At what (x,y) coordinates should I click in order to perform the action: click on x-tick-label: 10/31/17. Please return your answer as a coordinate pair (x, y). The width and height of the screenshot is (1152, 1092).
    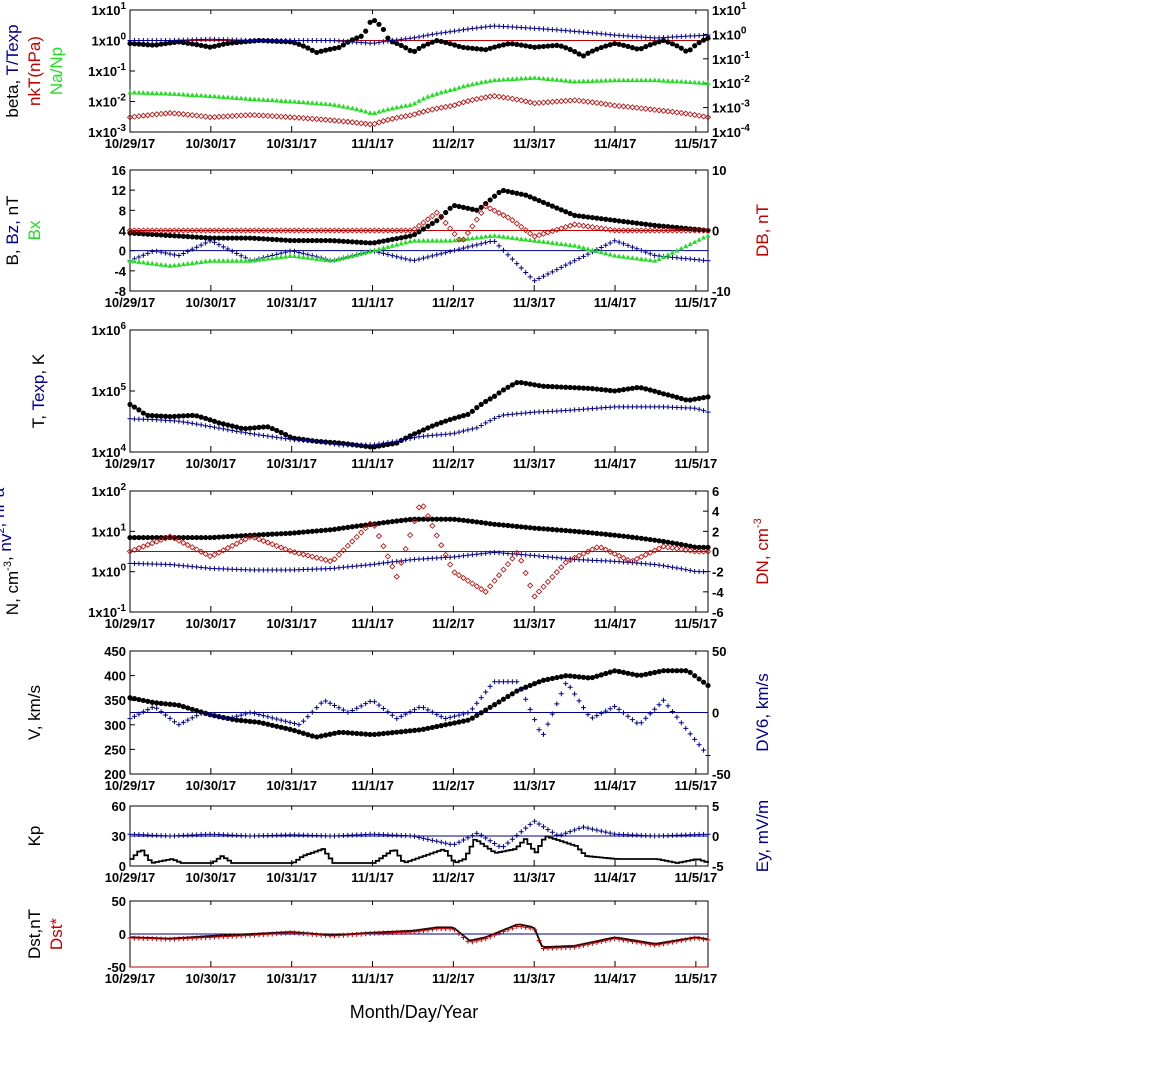
    Looking at the image, I should click on (291, 877).